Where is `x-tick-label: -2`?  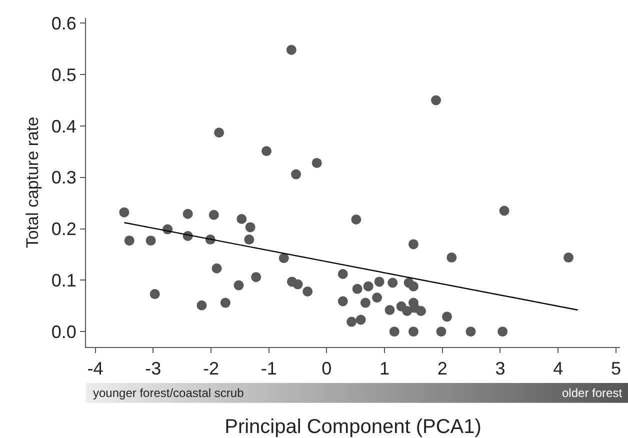 x-tick-label: -2 is located at coordinates (210, 368).